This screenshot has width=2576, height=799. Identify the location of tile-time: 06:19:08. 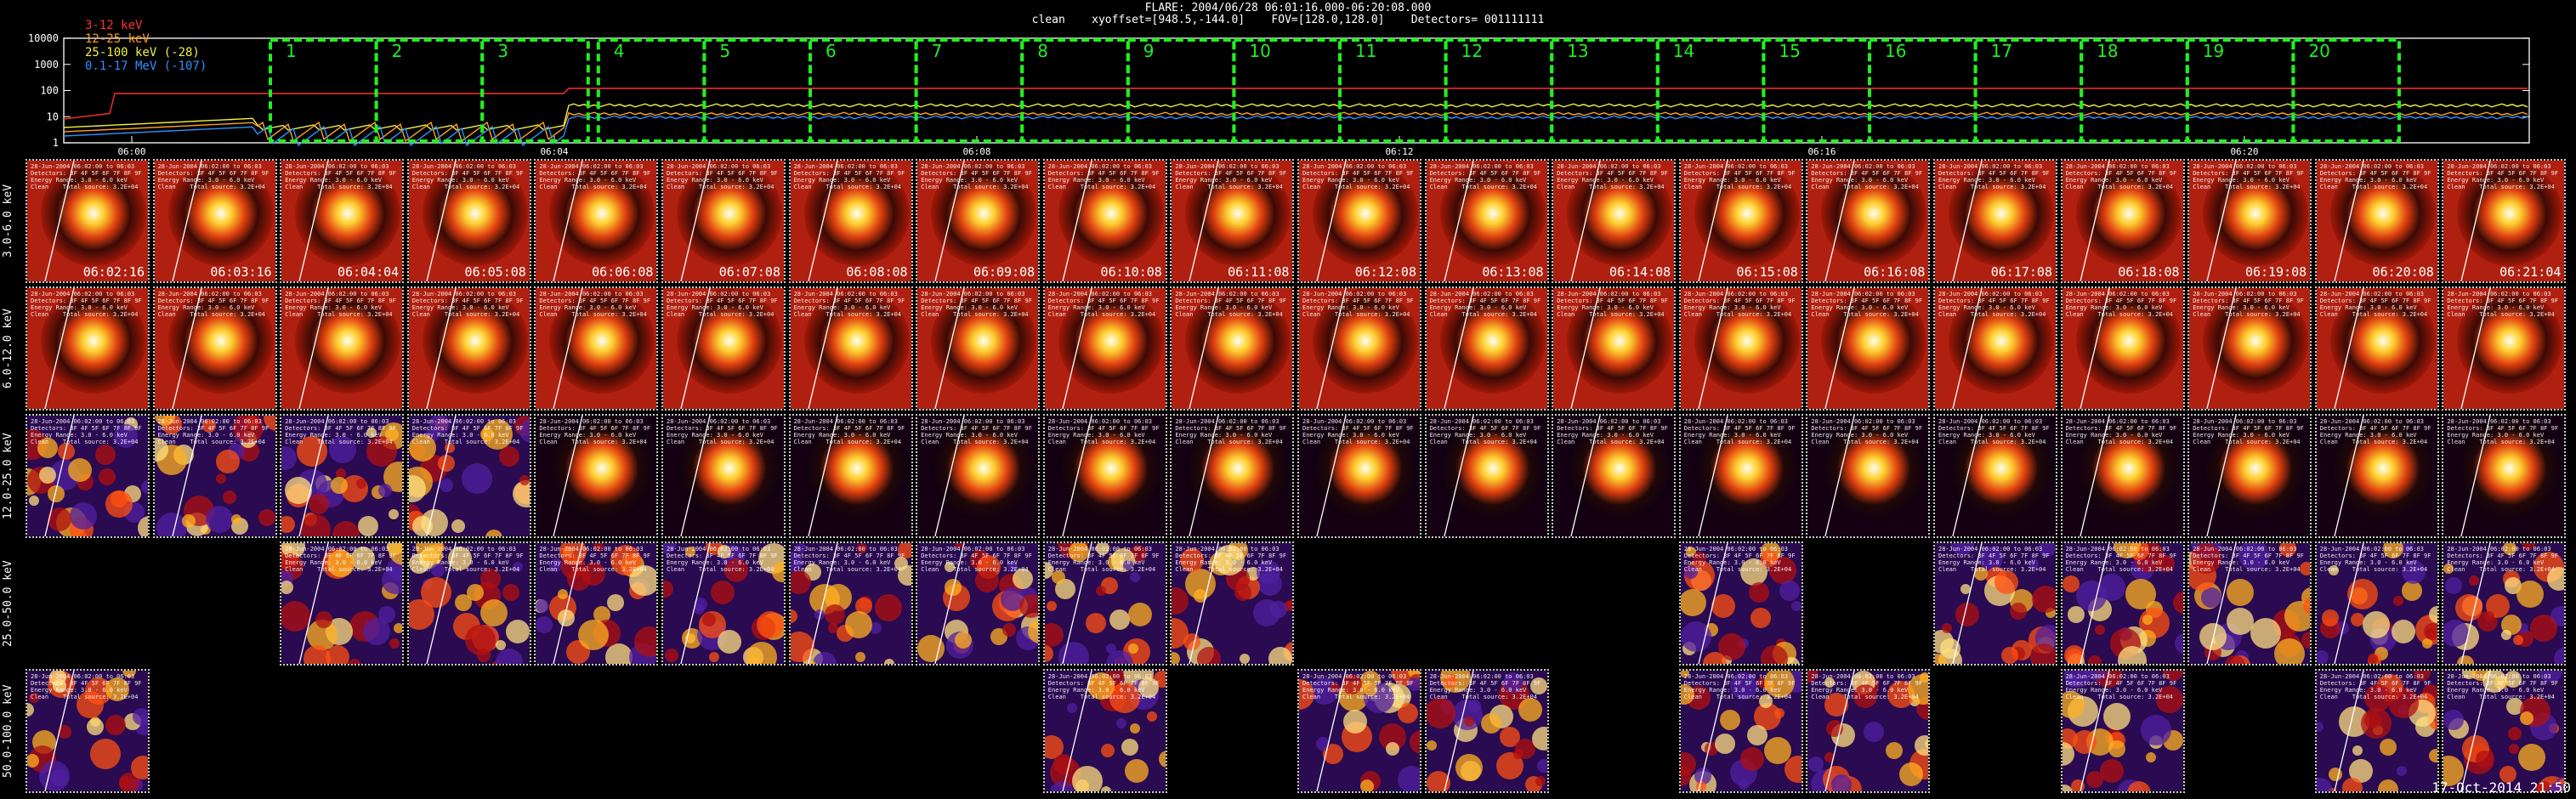
(2275, 272).